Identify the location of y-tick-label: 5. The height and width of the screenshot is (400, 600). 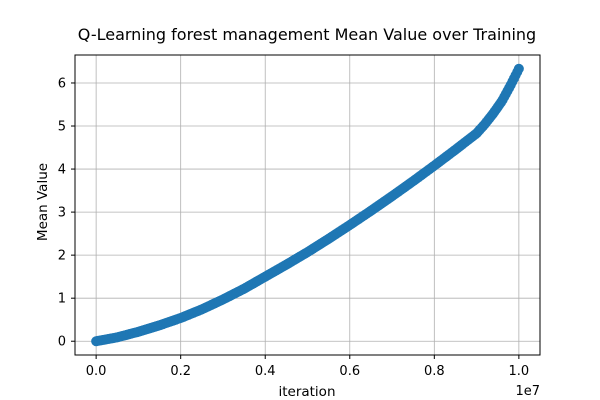
(62, 127).